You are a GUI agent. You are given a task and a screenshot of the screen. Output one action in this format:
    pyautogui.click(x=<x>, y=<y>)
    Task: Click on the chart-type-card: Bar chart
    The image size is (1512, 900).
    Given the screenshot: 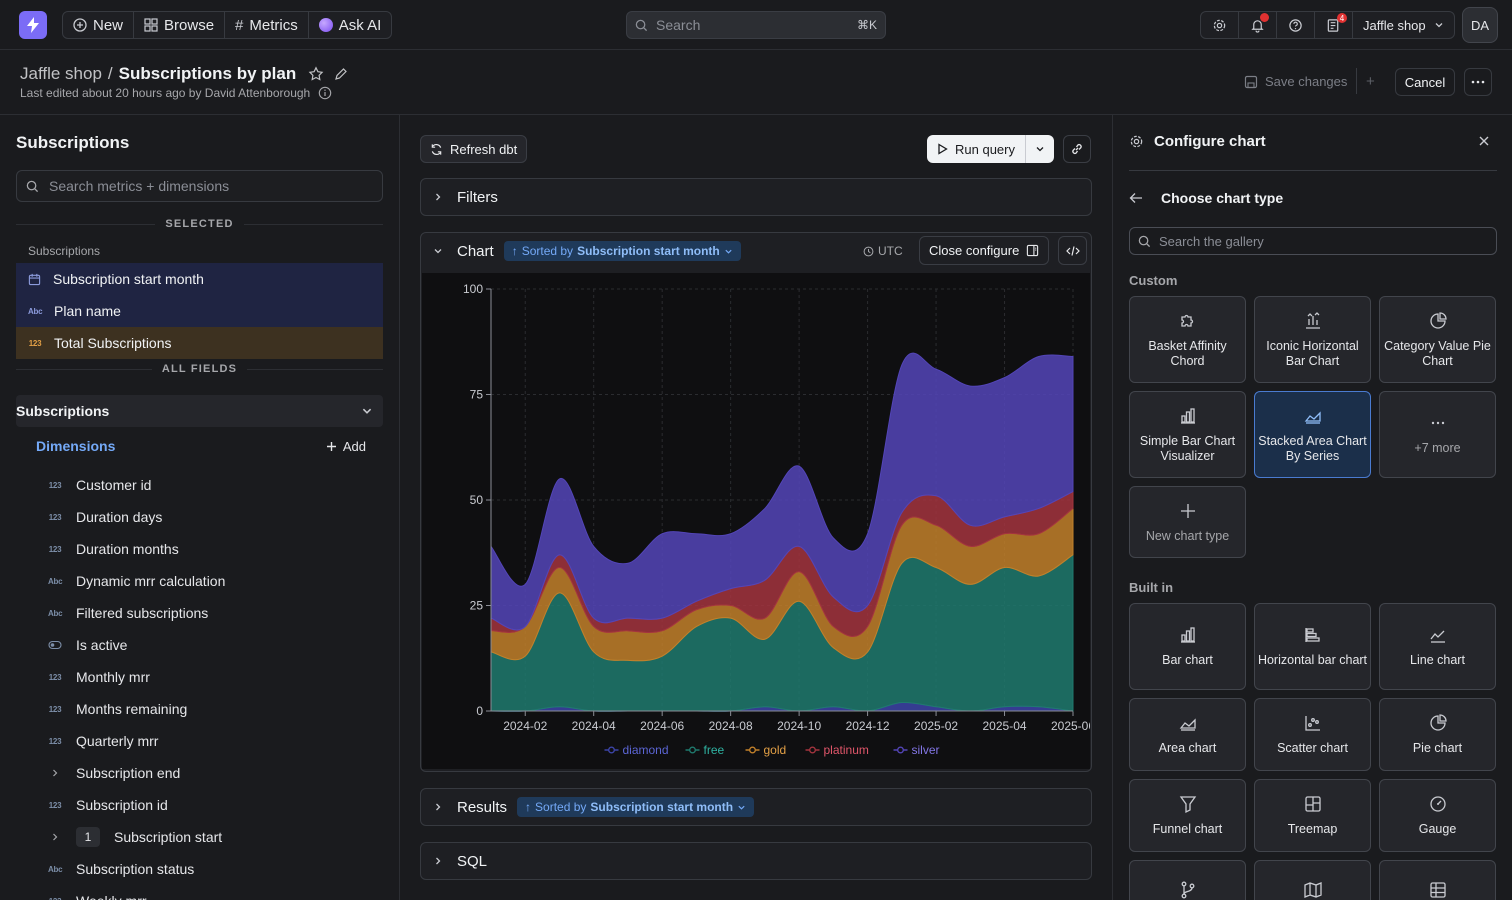 What is the action you would take?
    pyautogui.click(x=1187, y=646)
    